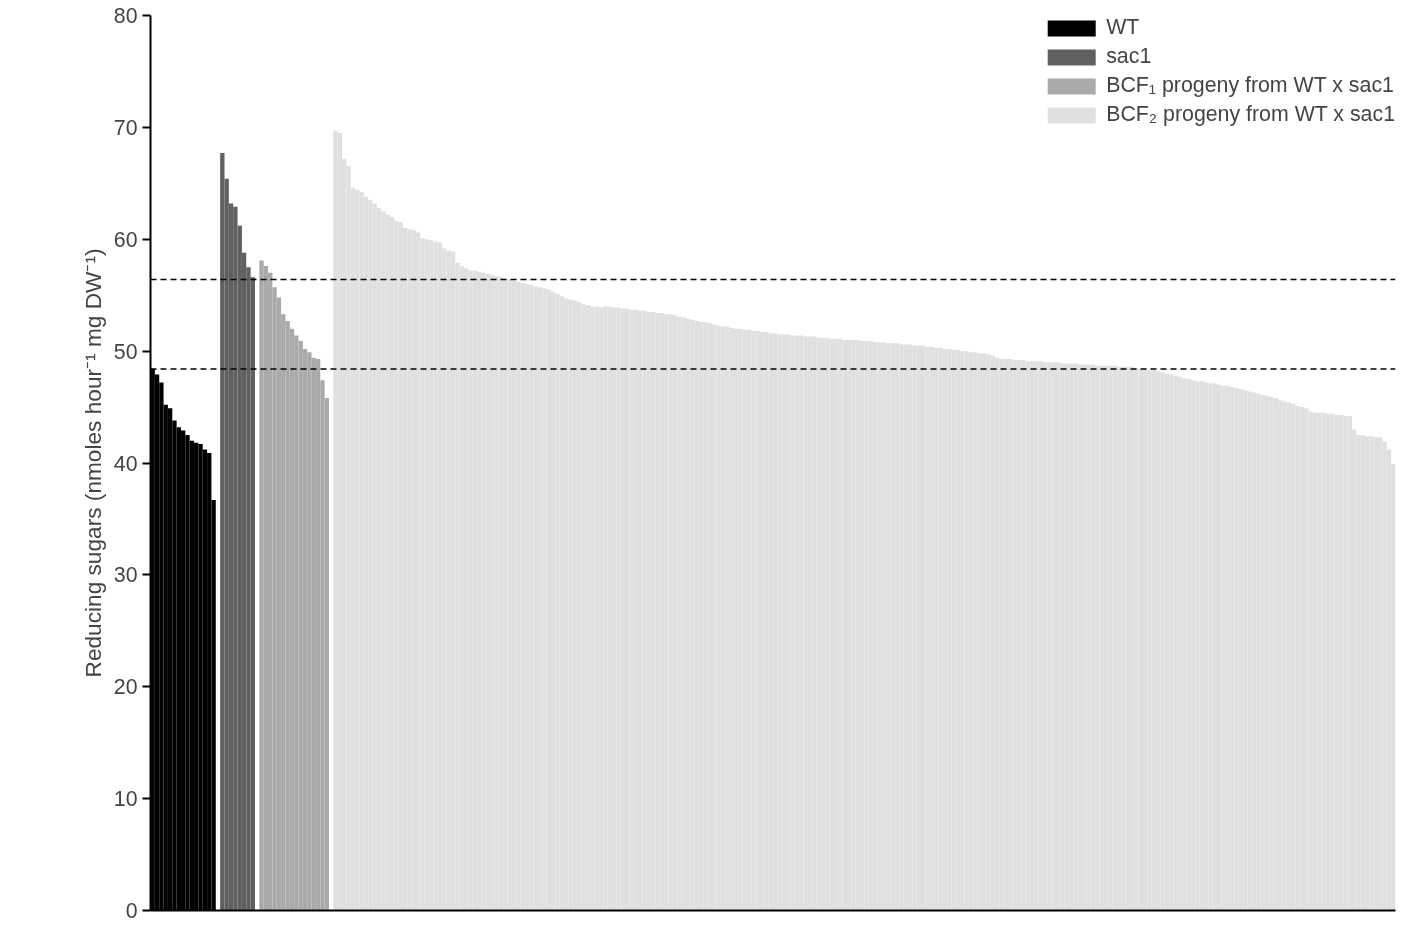  Describe the element at coordinates (1129, 56) in the screenshot. I see `legend-label: sac1` at that location.